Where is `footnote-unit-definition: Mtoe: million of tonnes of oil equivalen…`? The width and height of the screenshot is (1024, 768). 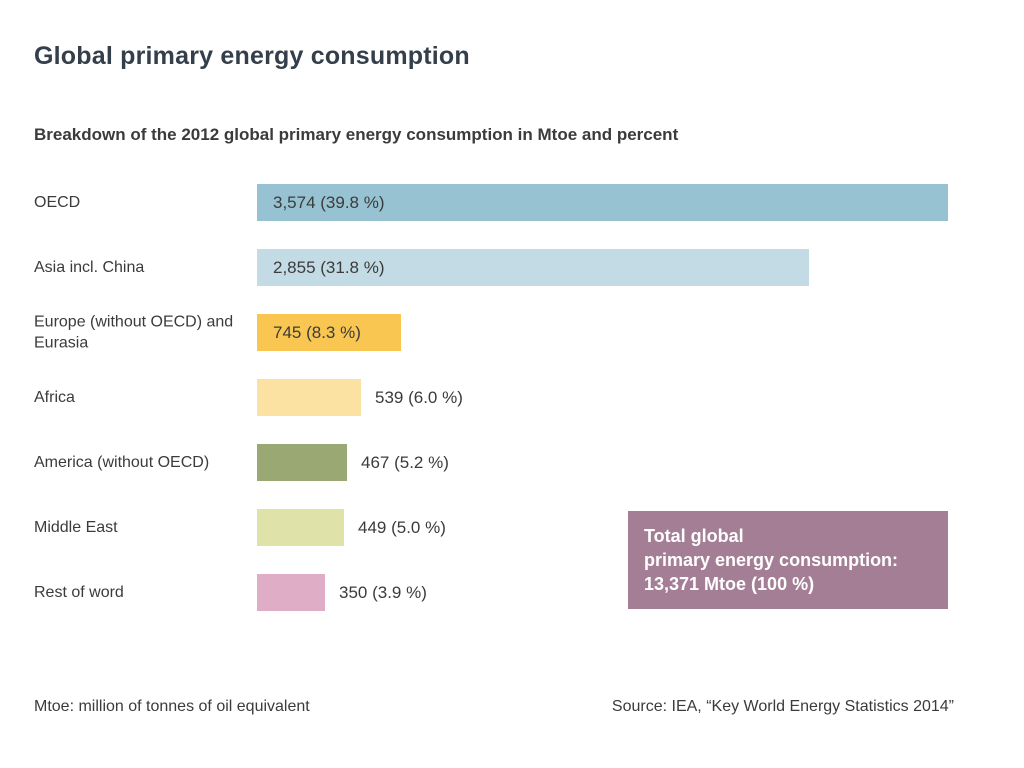
footnote-unit-definition: Mtoe: million of tonnes of oil equivalen… is located at coordinates (172, 706).